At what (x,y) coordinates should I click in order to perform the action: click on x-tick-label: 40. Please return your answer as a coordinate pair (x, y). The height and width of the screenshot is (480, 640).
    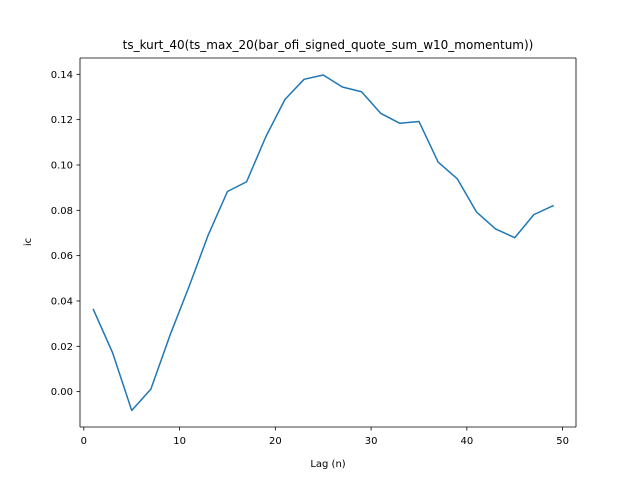
    Looking at the image, I should click on (466, 441).